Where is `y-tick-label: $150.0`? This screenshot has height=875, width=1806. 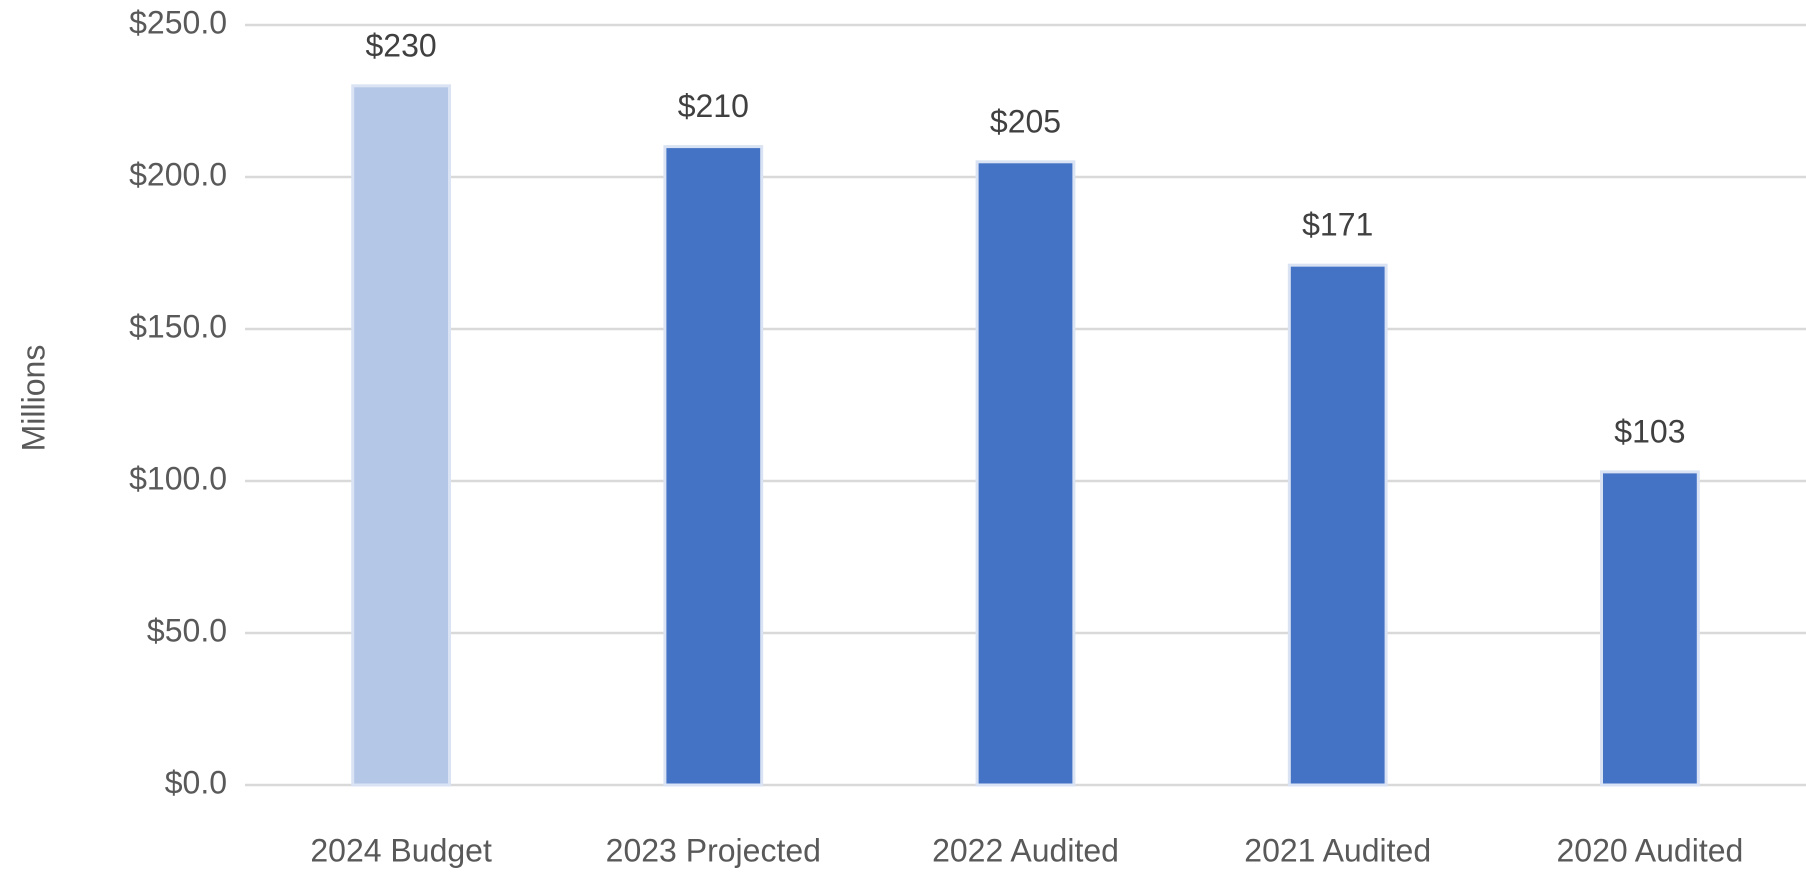 y-tick-label: $150.0 is located at coordinates (178, 326).